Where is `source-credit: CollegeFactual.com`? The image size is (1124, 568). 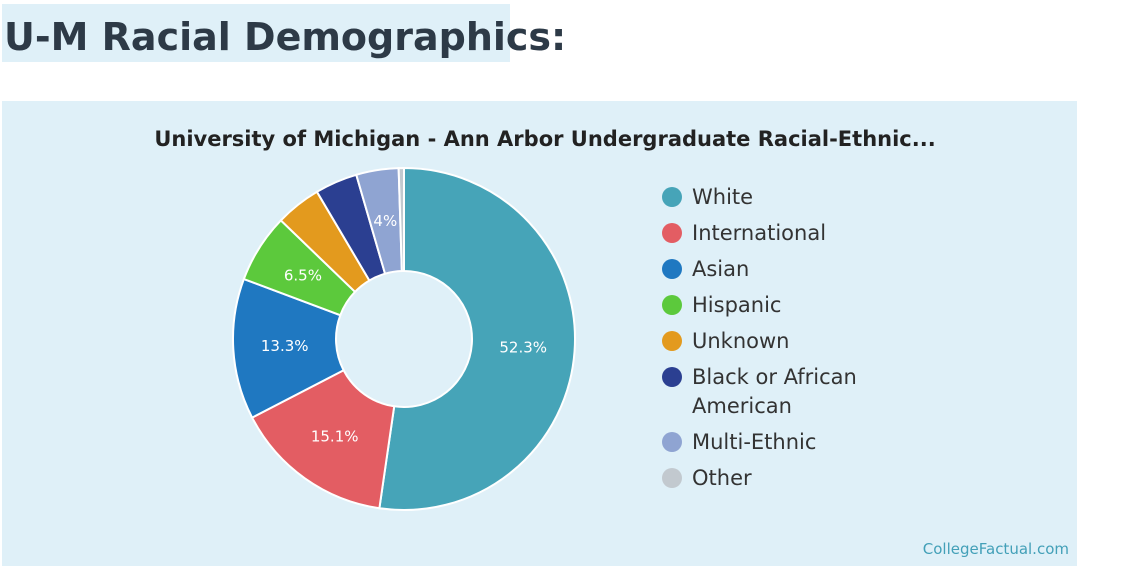 source-credit: CollegeFactual.com is located at coordinates (995, 549).